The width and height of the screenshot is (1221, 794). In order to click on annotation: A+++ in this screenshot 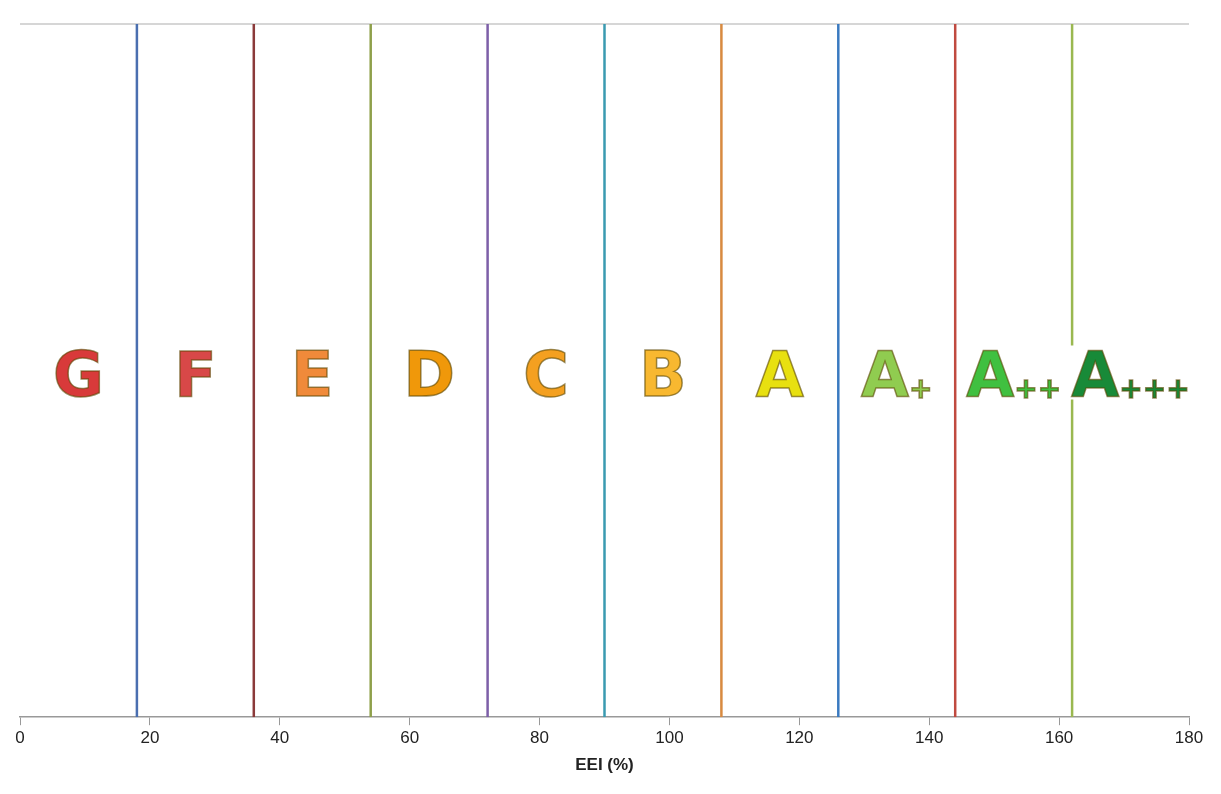, I will do `click(1130, 374)`.